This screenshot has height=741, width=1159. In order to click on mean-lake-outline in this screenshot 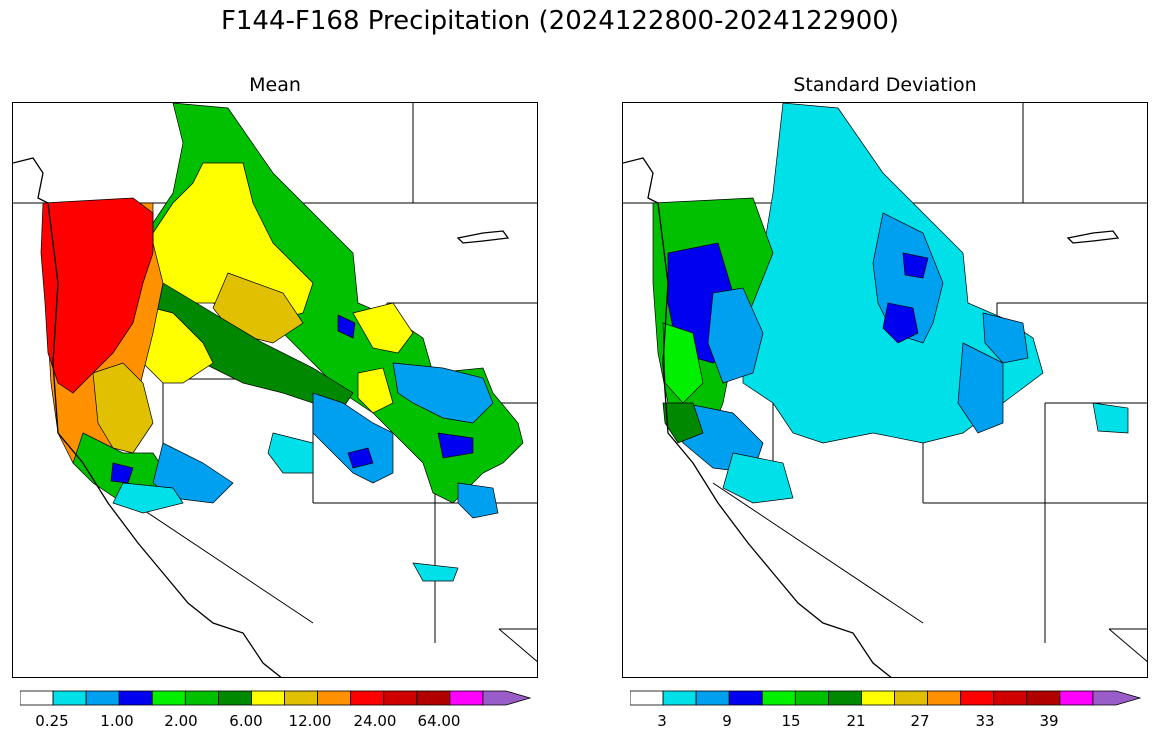, I will do `click(483, 237)`.